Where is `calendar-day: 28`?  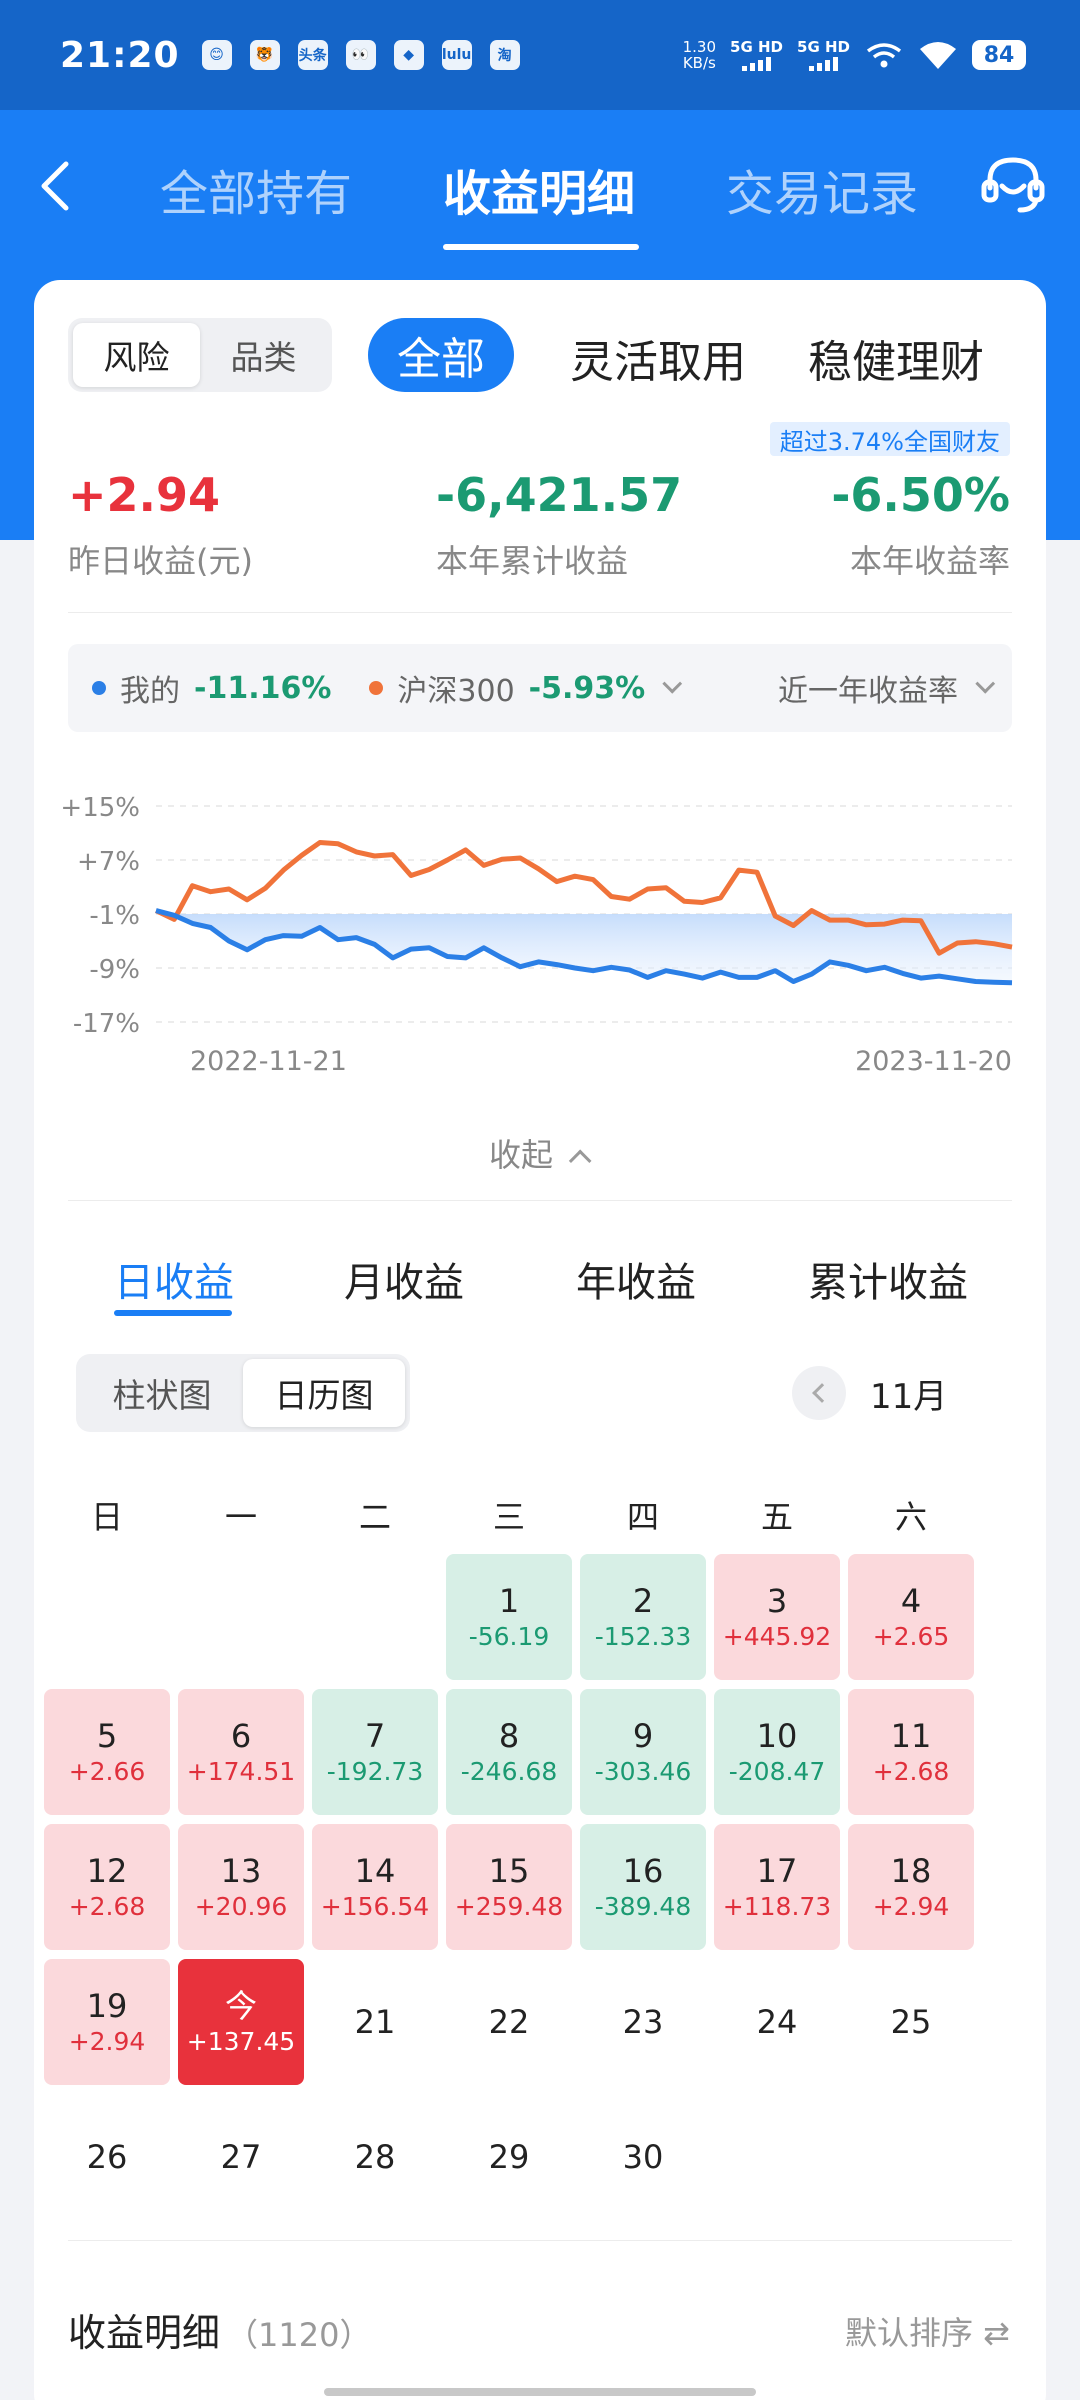 calendar-day: 28 is located at coordinates (375, 2157).